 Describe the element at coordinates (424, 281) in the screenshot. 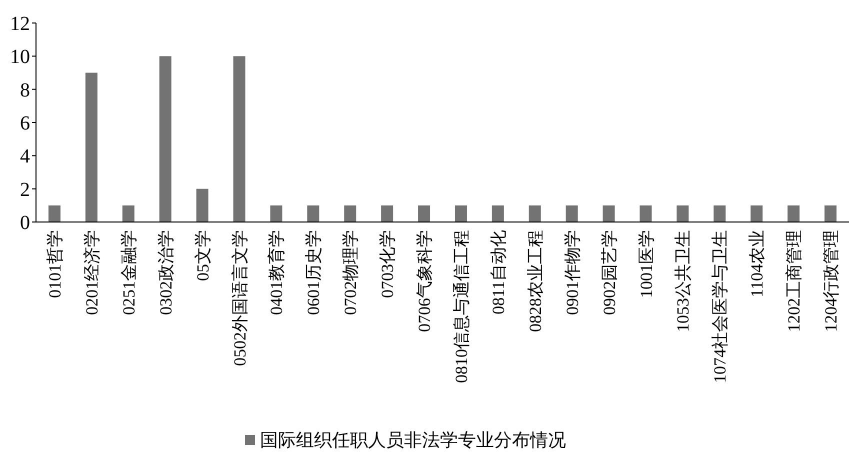

I see `x-tick-label: 0706气象科学` at that location.